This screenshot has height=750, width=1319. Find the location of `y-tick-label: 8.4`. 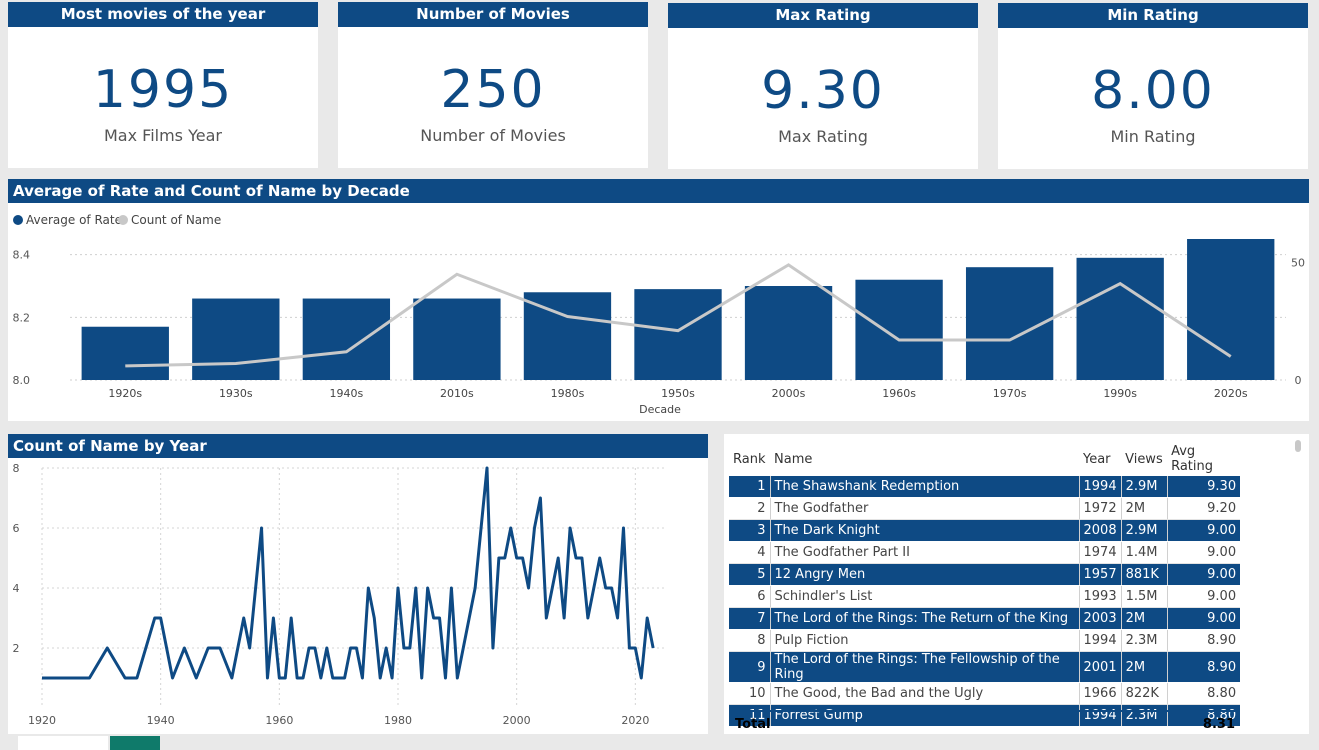

y-tick-label: 8.4 is located at coordinates (22, 255).